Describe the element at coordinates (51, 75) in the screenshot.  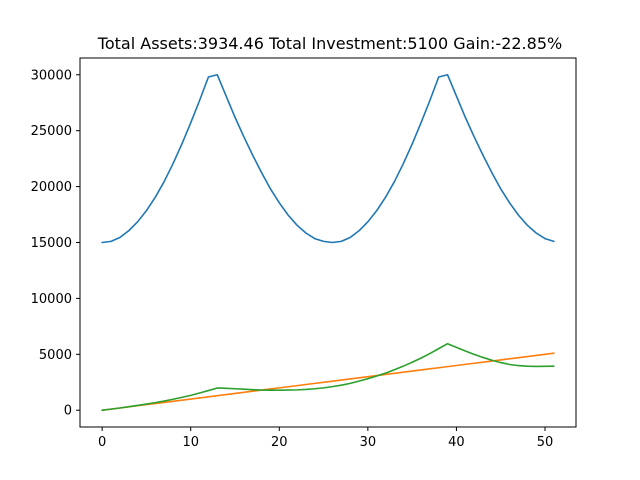
I see `y-tick-label: 30000` at that location.